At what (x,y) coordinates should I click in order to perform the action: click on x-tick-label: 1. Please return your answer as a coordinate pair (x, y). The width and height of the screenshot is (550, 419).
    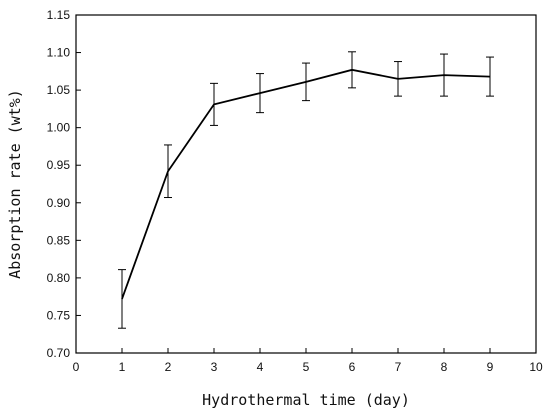
    Looking at the image, I should click on (122, 367).